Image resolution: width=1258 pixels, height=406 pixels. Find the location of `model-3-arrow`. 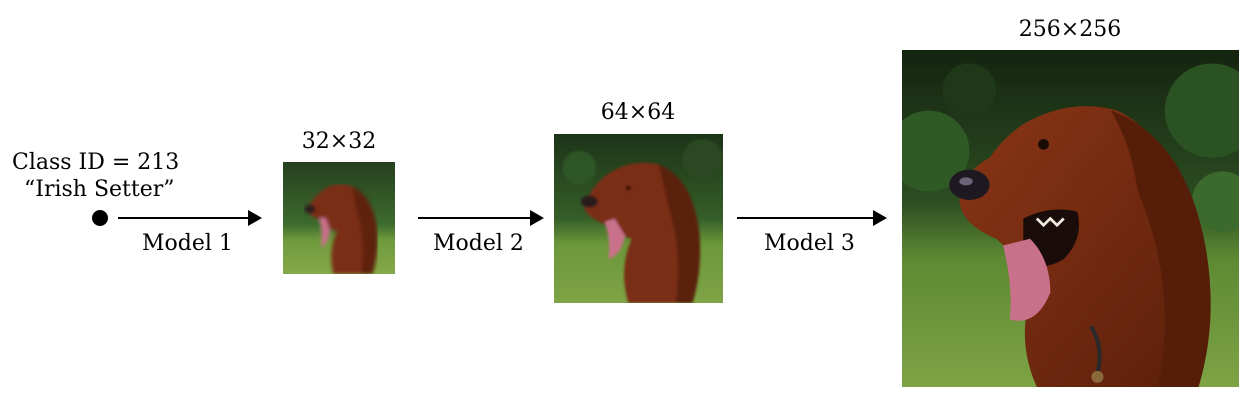

model-3-arrow is located at coordinates (812, 218).